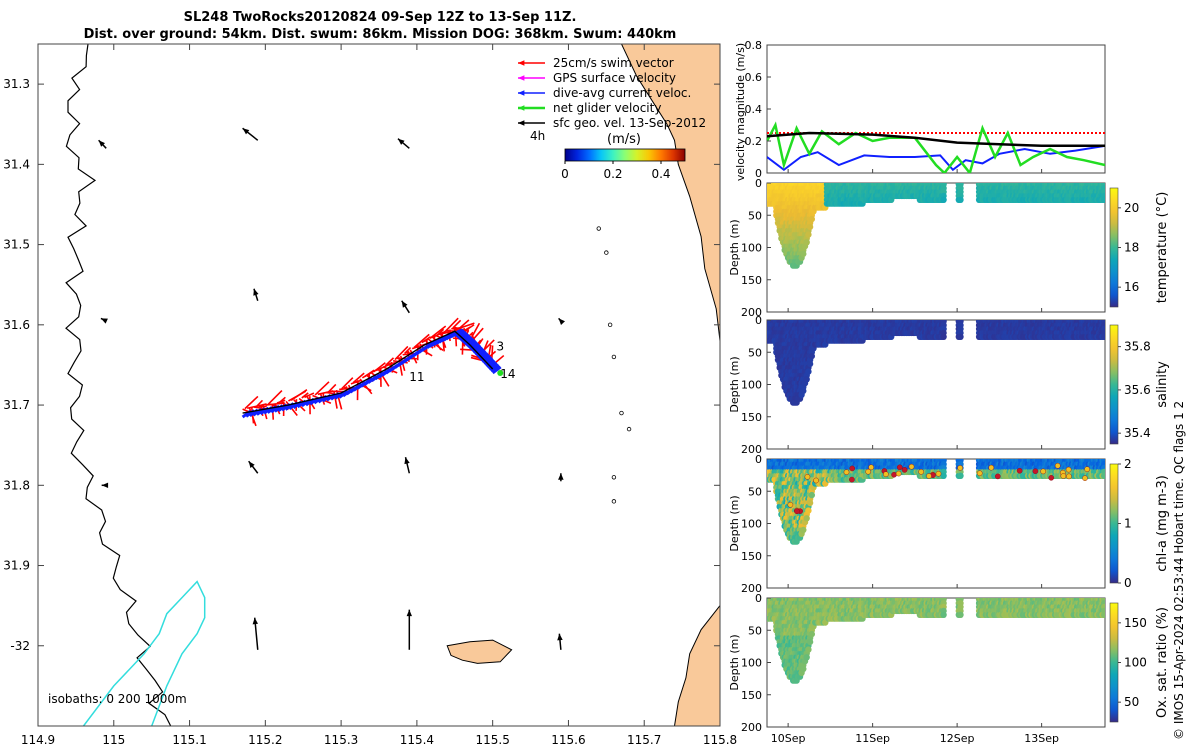 Image resolution: width=1200 pixels, height=750 pixels. What do you see at coordinates (565, 174) in the screenshot?
I see `colorbar-tick-label: 0` at bounding box center [565, 174].